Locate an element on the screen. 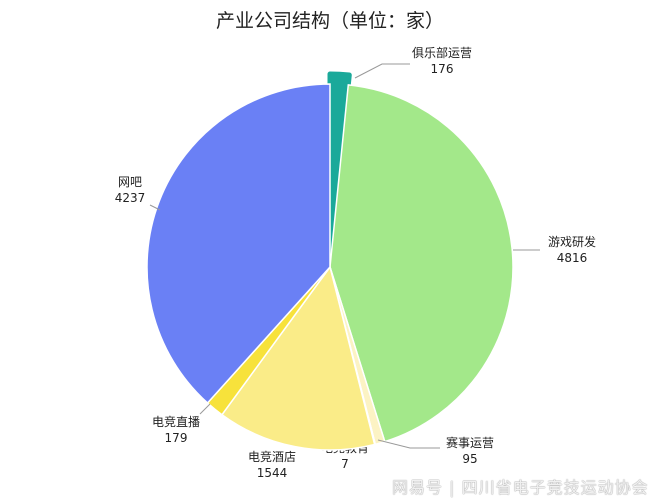 This screenshot has height=501, width=660. slice-value-5: 179 is located at coordinates (176, 438).